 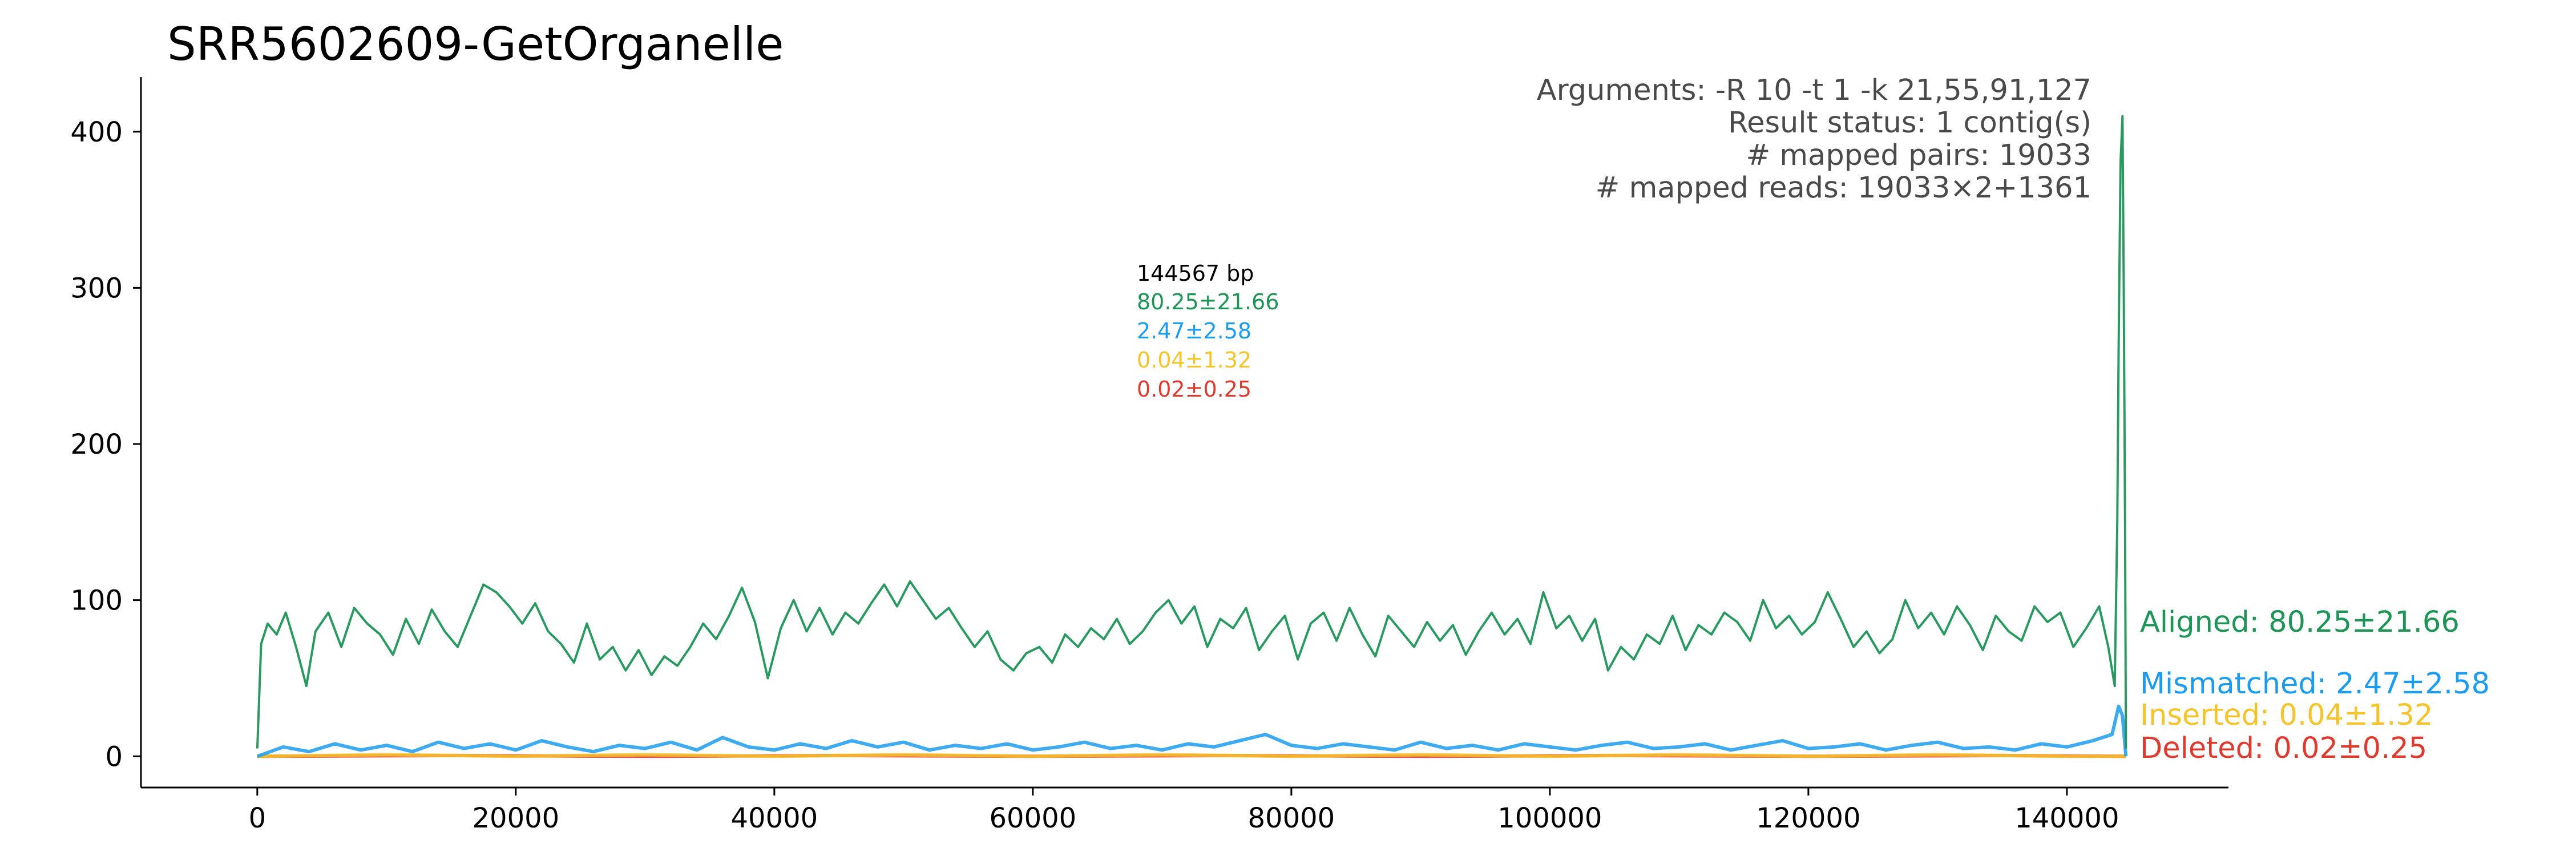 I want to click on label-inserted: Inserted: 0.04±1.32, so click(x=2286, y=715).